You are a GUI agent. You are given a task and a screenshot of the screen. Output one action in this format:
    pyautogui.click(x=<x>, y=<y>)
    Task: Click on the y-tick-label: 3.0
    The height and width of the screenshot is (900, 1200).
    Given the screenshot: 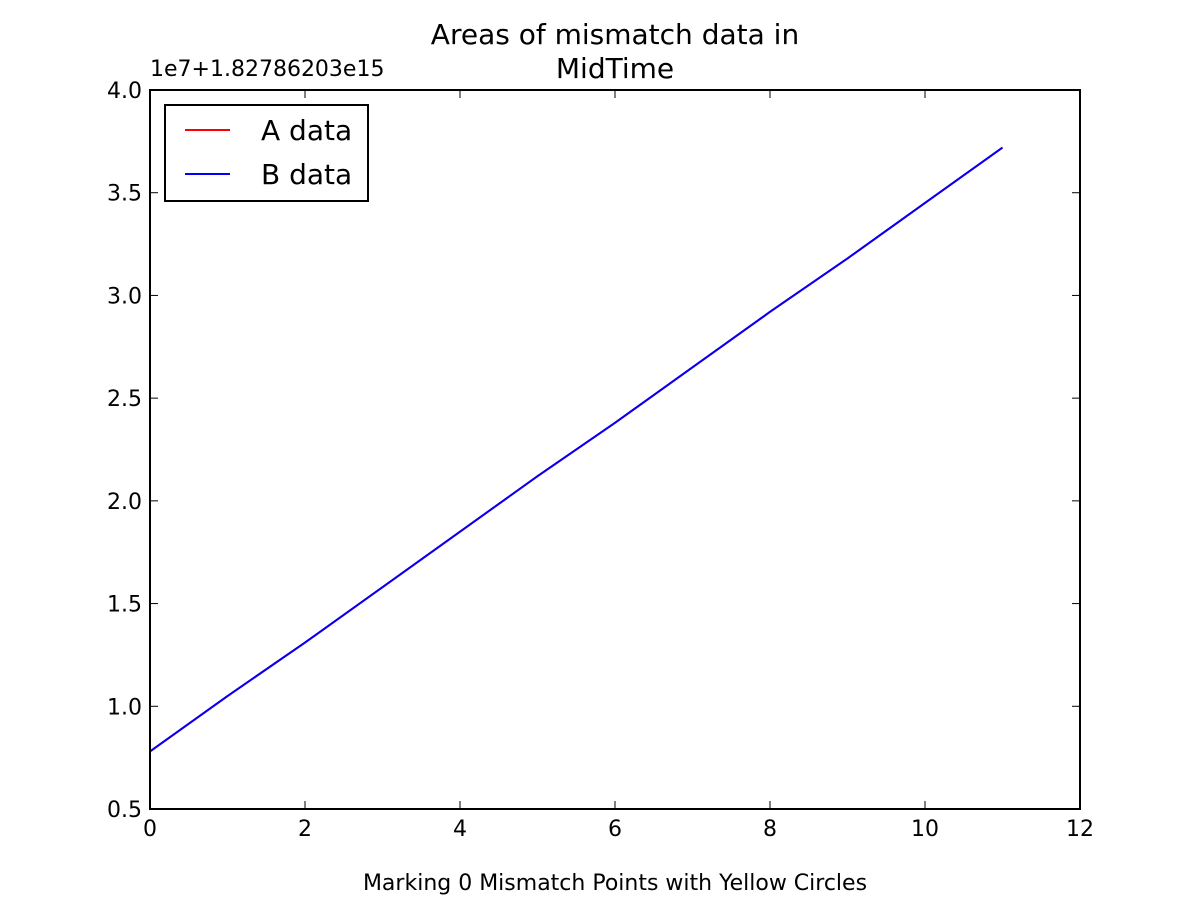 What is the action you would take?
    pyautogui.click(x=124, y=296)
    